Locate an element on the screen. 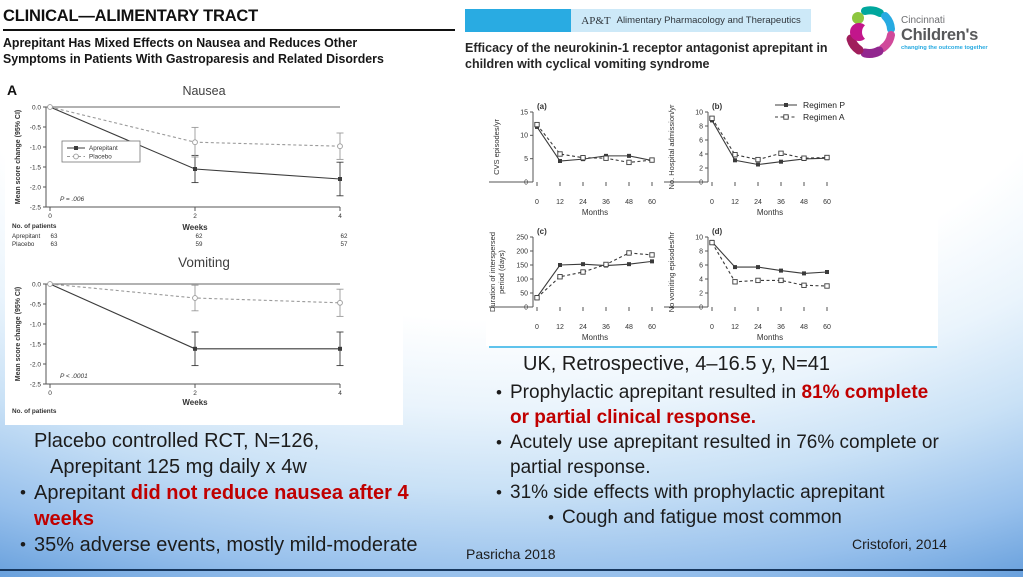  svg-text: (c) is located at coordinates (542, 231).